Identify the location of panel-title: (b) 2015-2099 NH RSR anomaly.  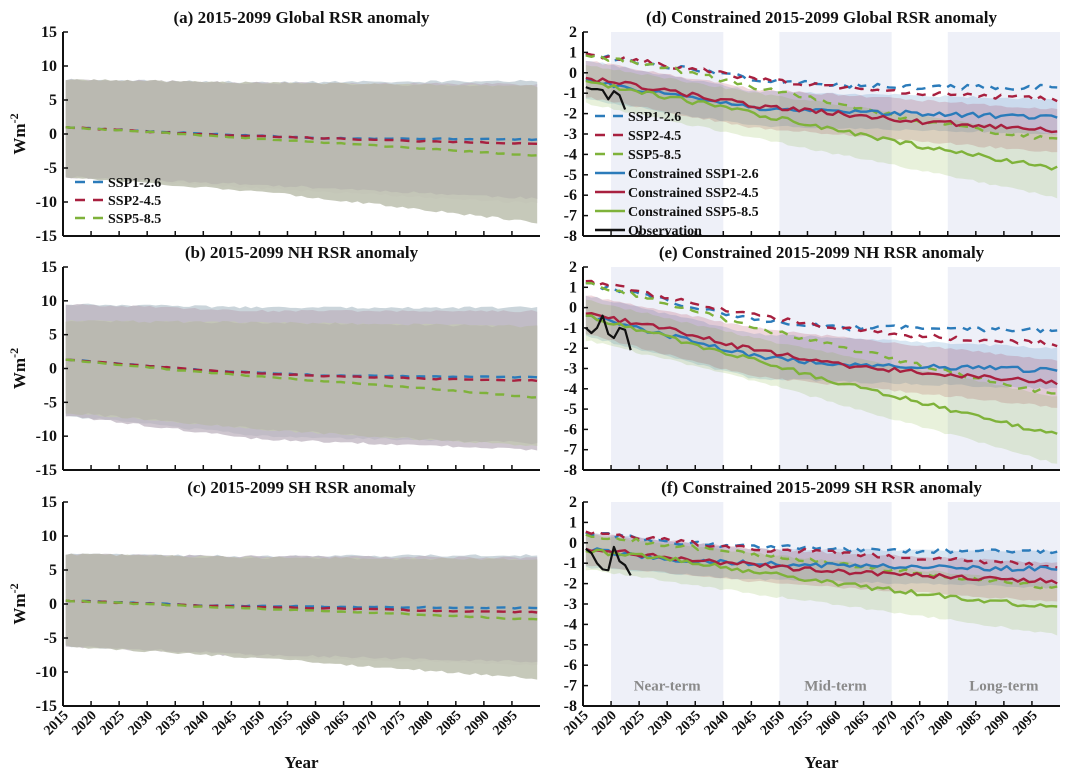
(302, 252).